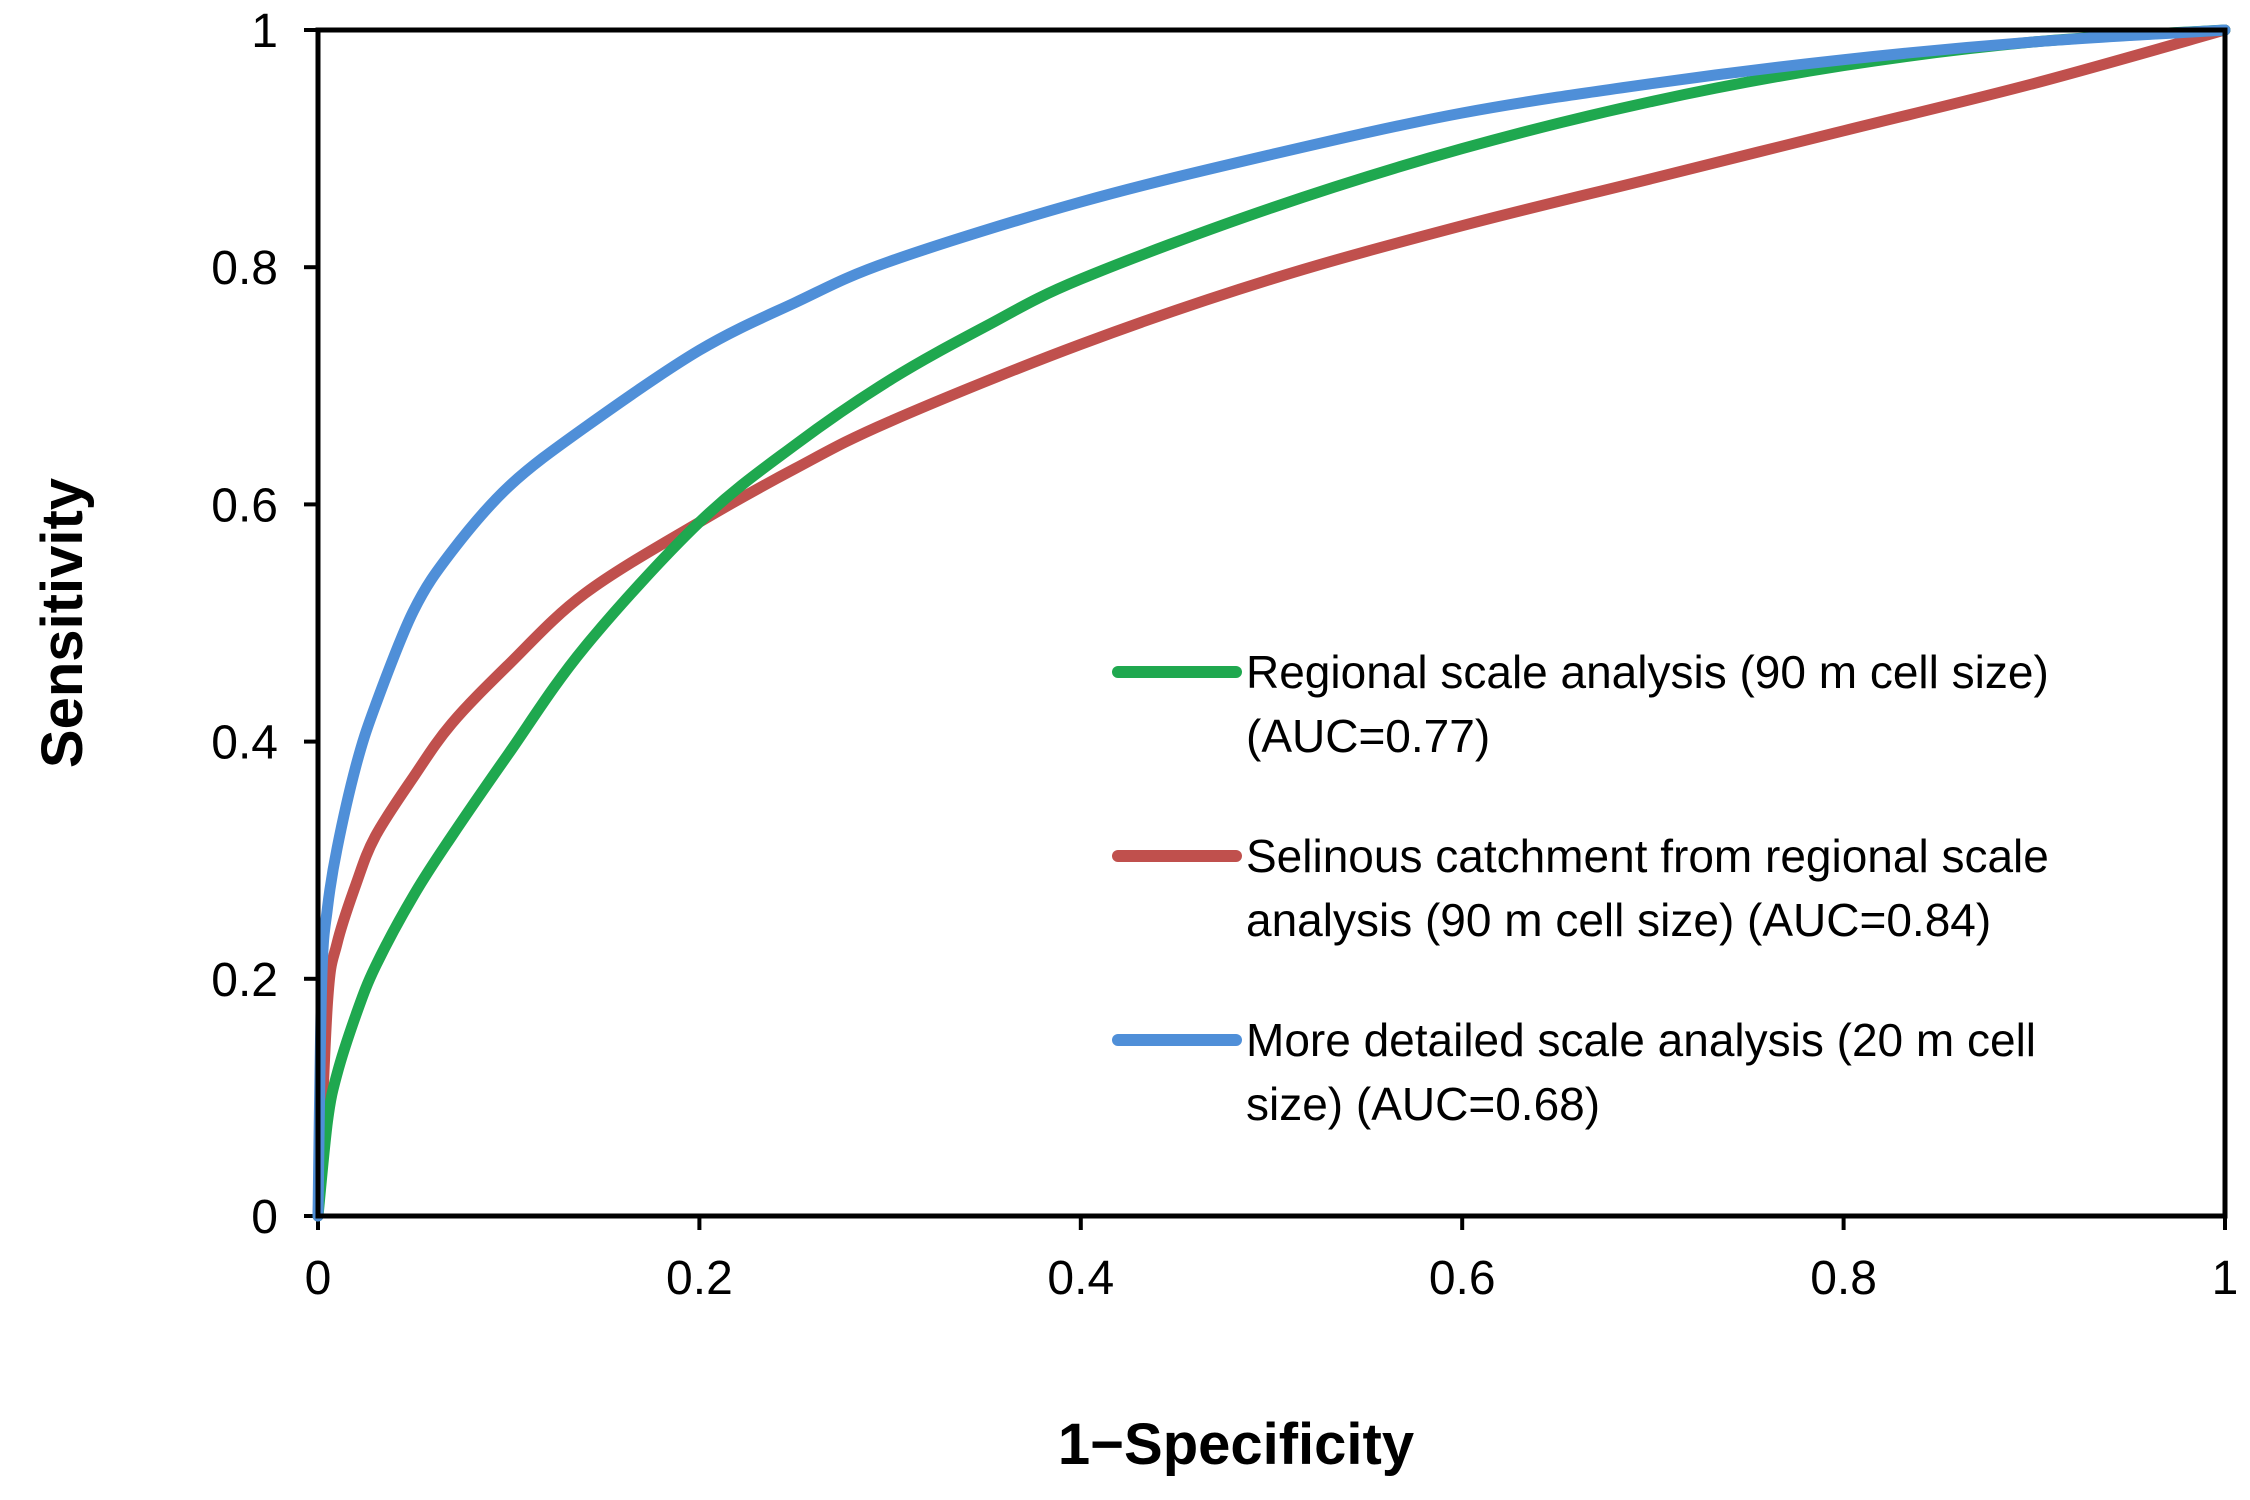 The height and width of the screenshot is (1500, 2250). I want to click on legend-label-3: More detailed scale analysis (20 m cell, so click(1641, 1040).